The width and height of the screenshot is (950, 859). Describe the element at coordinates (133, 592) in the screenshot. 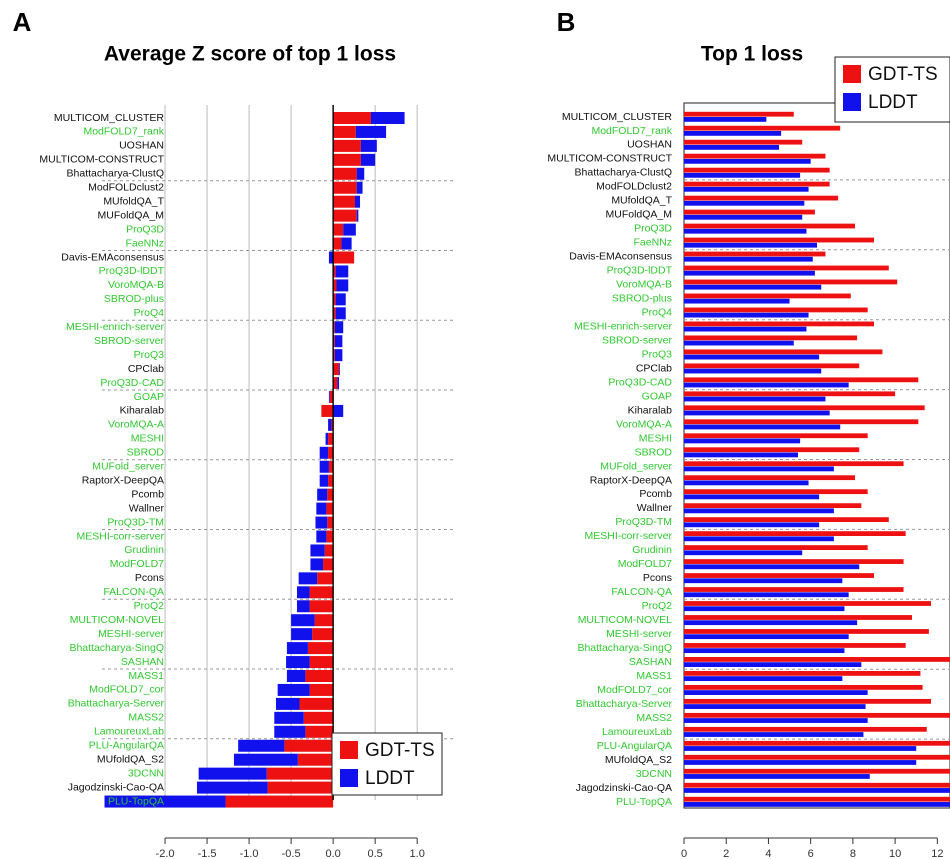

I see `category-label: FALCON-QA` at that location.